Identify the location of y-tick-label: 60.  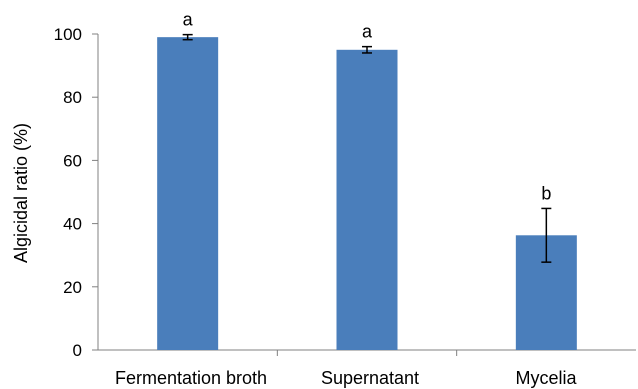
(72, 160).